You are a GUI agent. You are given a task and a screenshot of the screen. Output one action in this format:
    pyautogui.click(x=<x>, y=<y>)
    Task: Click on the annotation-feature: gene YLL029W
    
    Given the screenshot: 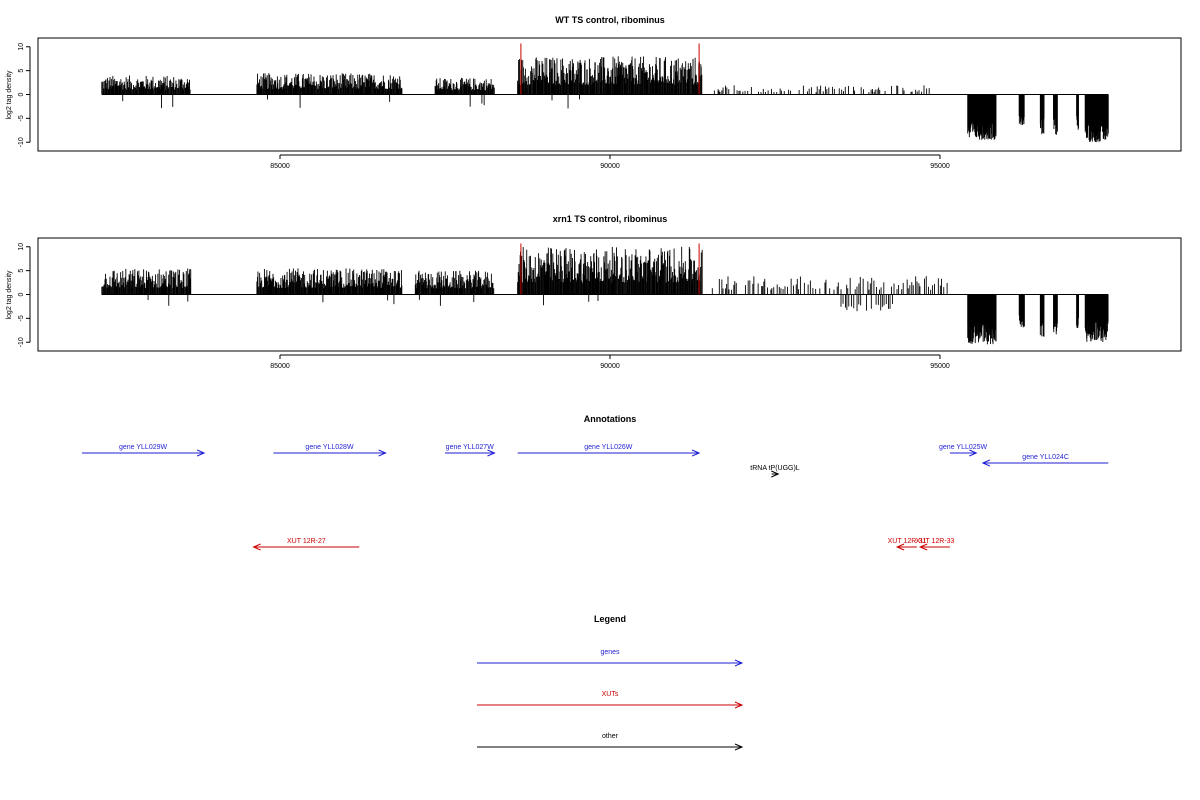 What is the action you would take?
    pyautogui.click(x=144, y=450)
    